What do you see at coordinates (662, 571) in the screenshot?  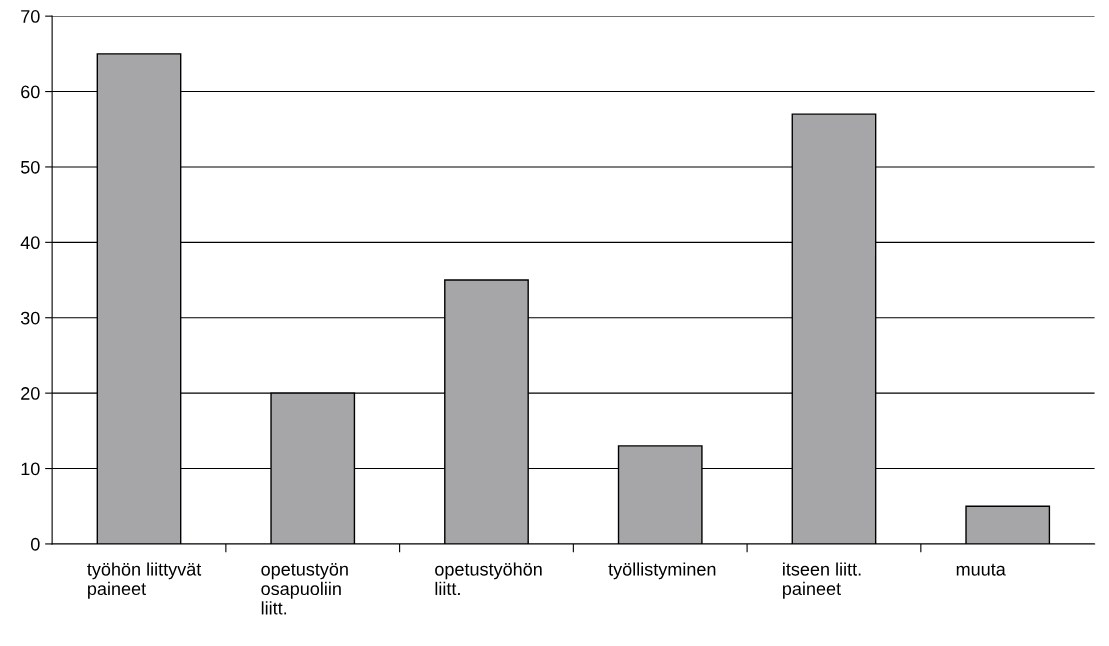 I see `x-tick-label: työllistyminen` at bounding box center [662, 571].